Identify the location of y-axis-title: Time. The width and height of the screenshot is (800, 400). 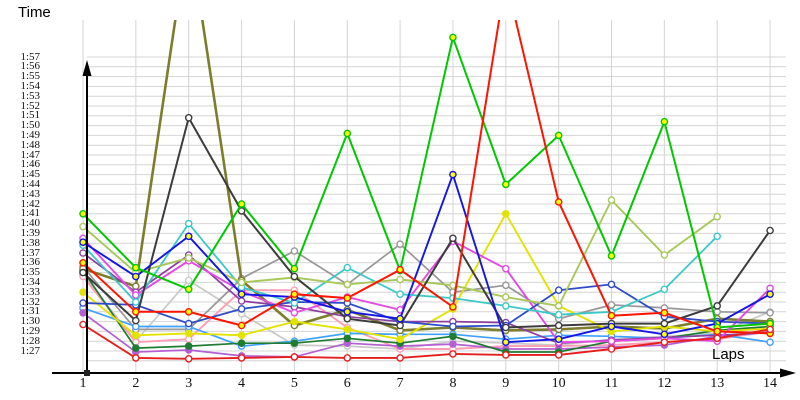
(34, 12).